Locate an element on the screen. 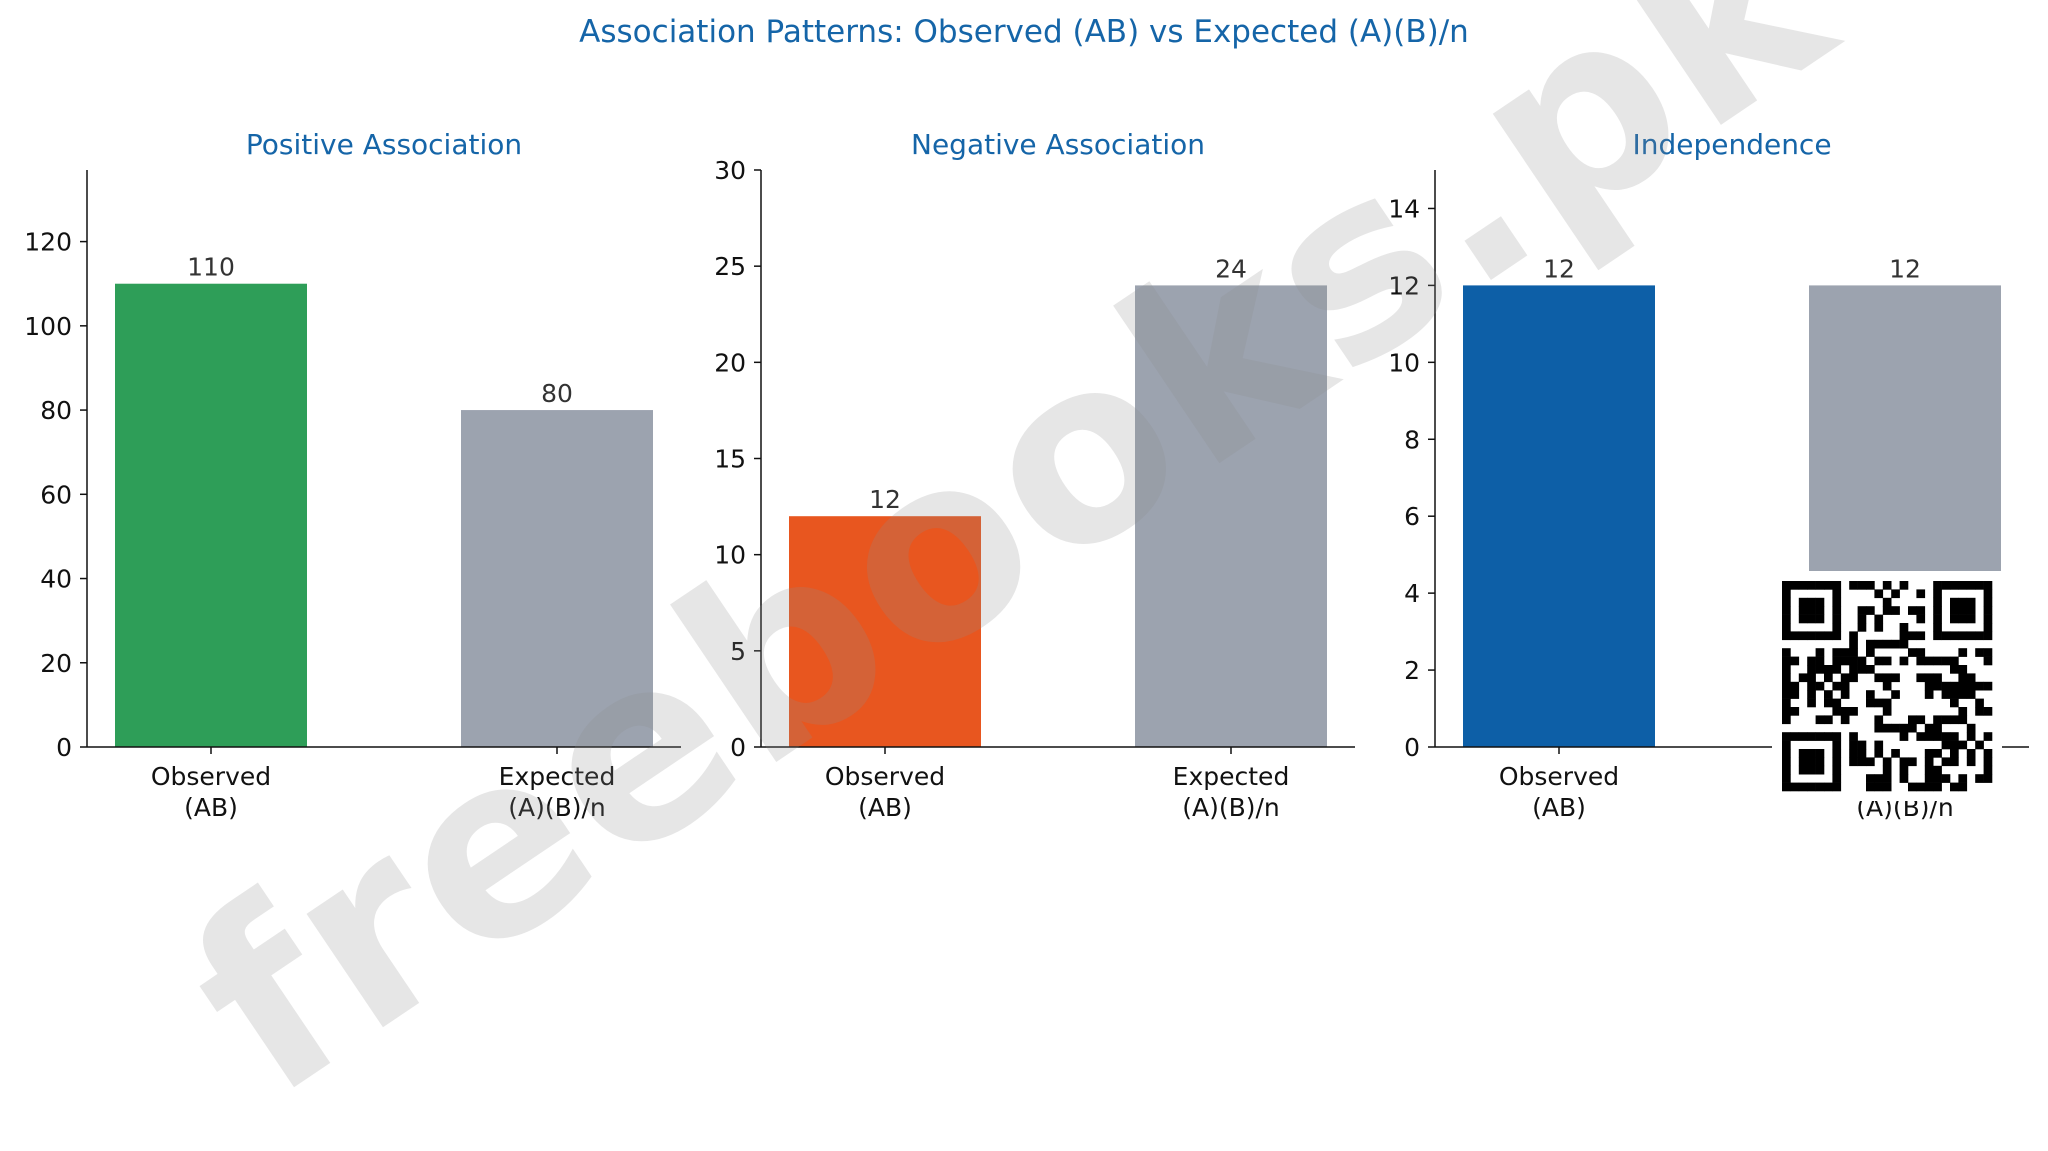 This screenshot has height=1151, width=2048. value-label: 110 is located at coordinates (211, 267).